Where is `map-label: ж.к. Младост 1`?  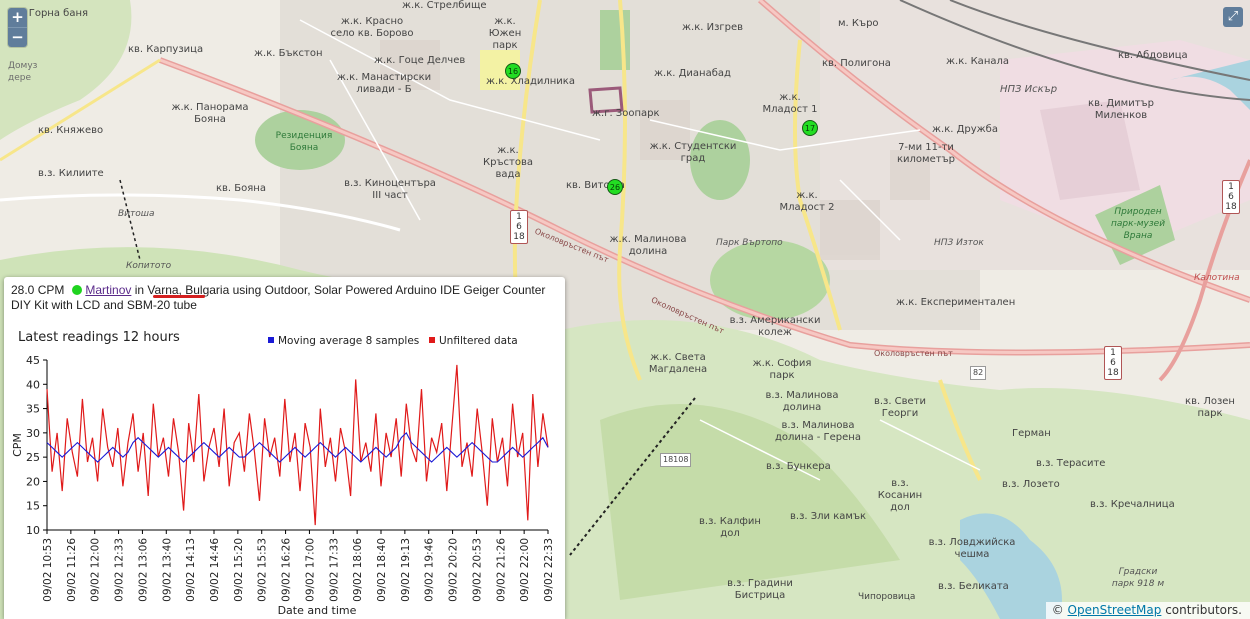
map-label: ж.к. Младост 1 is located at coordinates (790, 103).